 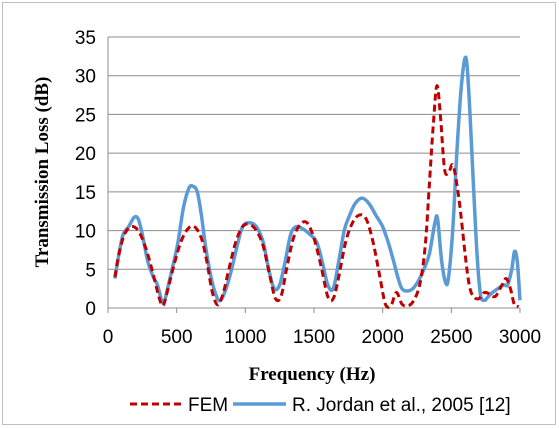 I want to click on y-tick-label-20: 20, so click(x=85, y=154).